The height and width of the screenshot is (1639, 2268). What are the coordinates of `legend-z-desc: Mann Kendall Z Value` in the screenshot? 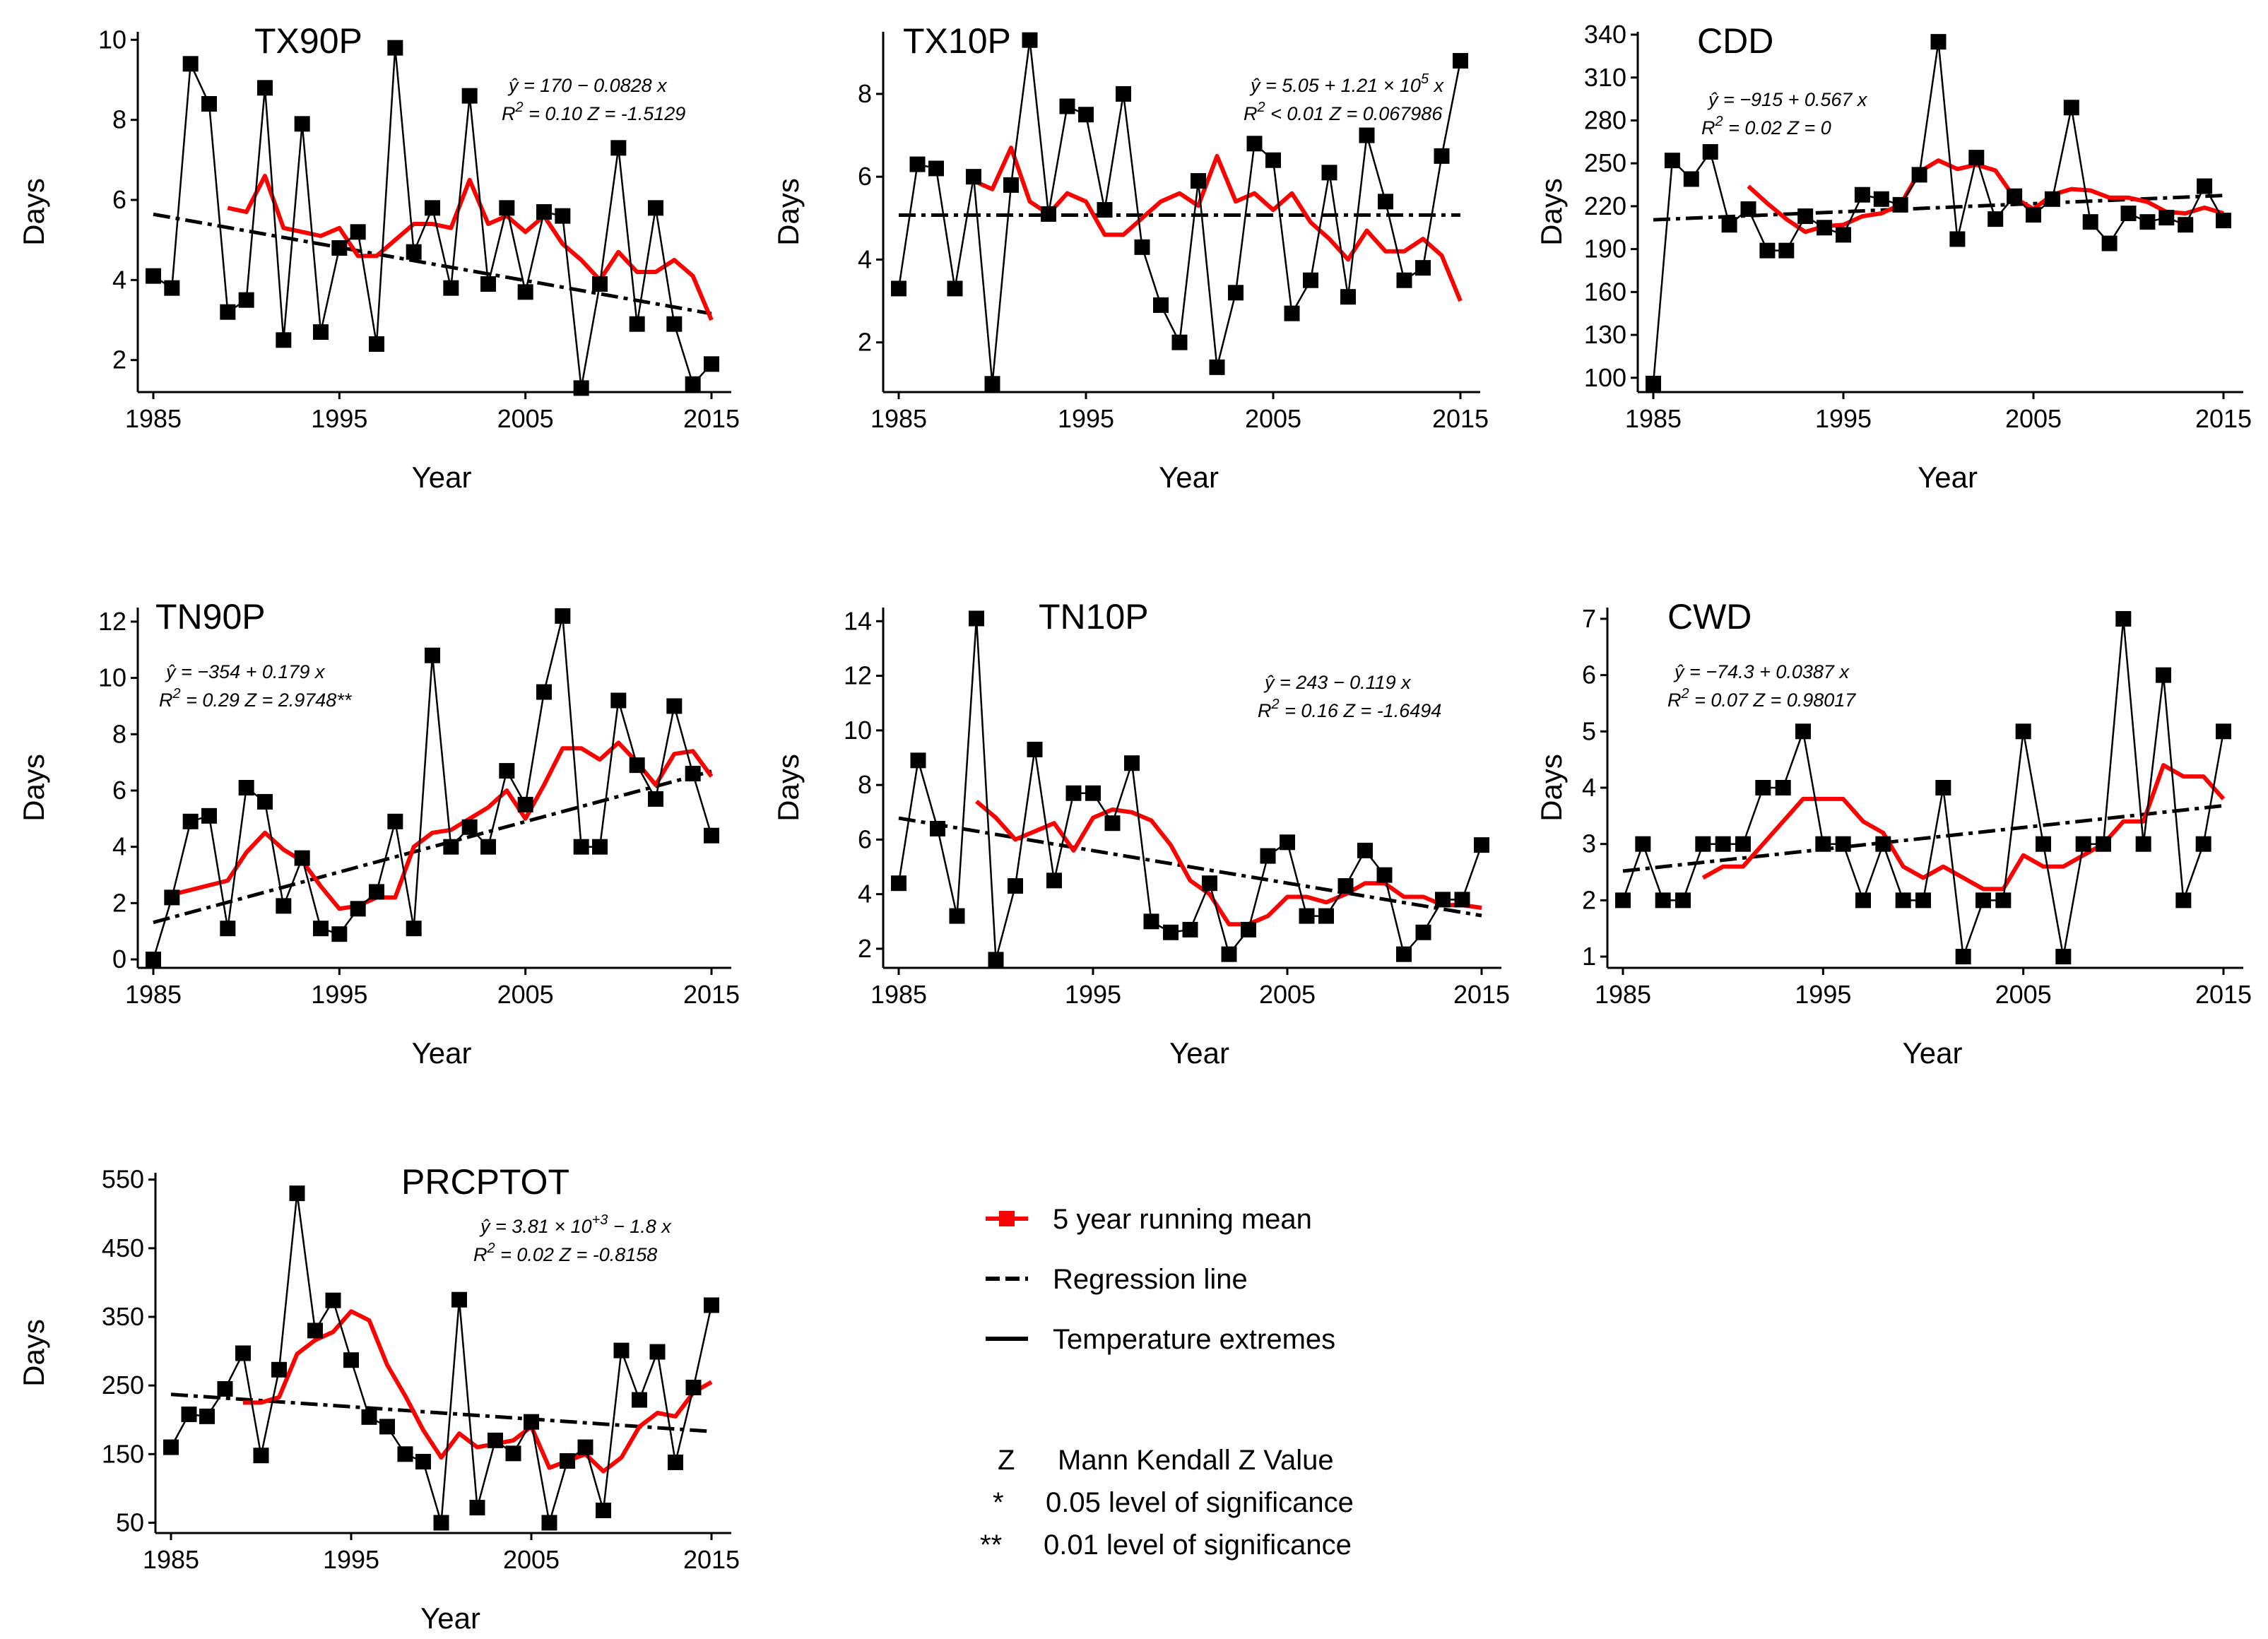 It's located at (1196, 1460).